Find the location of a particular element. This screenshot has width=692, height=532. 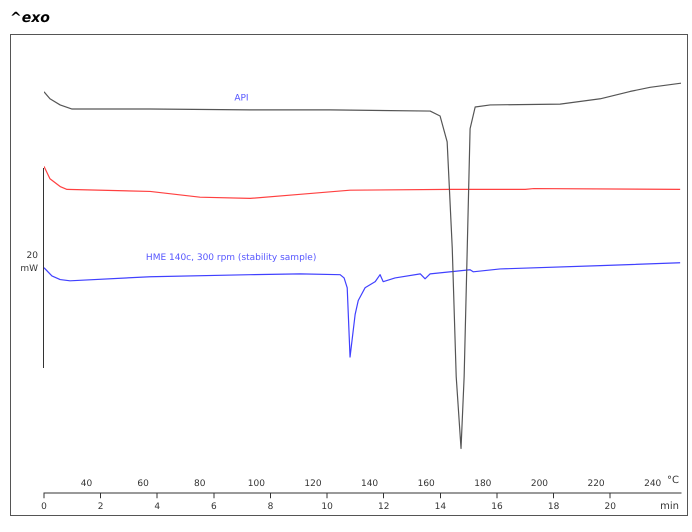

x2-tick-label: 240 is located at coordinates (653, 484).